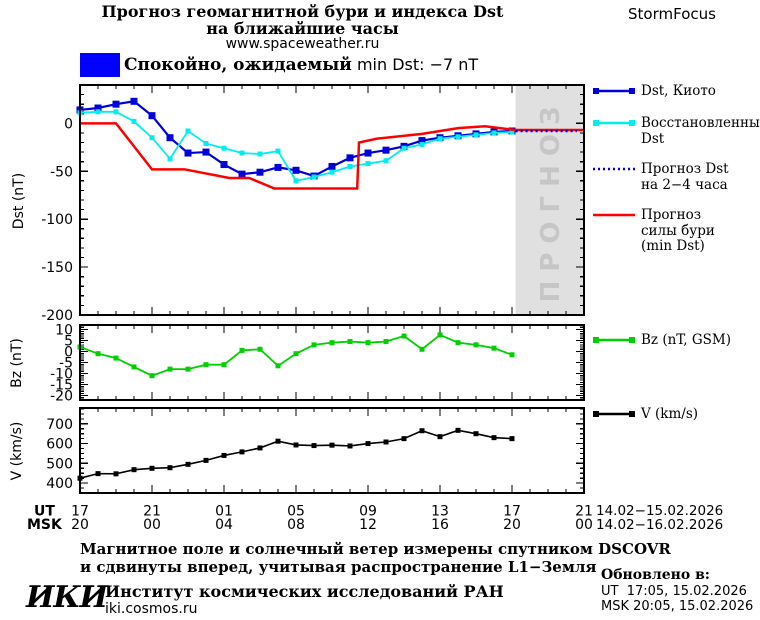 This screenshot has height=620, width=760. I want to click on legend-label: Прогноз силы бури (min Dst), so click(678, 230).